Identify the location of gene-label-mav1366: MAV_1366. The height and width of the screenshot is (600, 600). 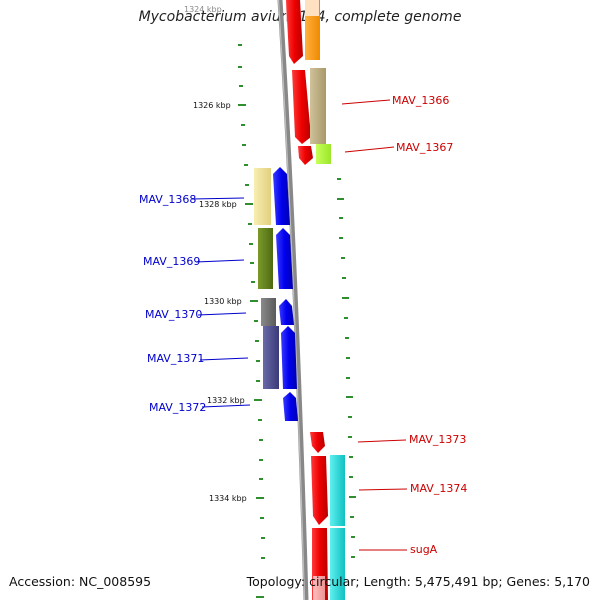
(420, 100).